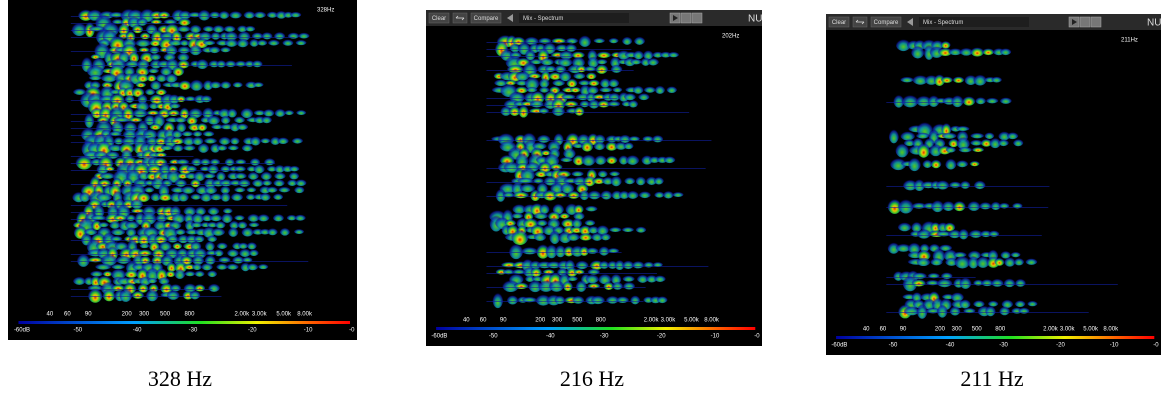  I want to click on db-label: -60dB, so click(839, 346).